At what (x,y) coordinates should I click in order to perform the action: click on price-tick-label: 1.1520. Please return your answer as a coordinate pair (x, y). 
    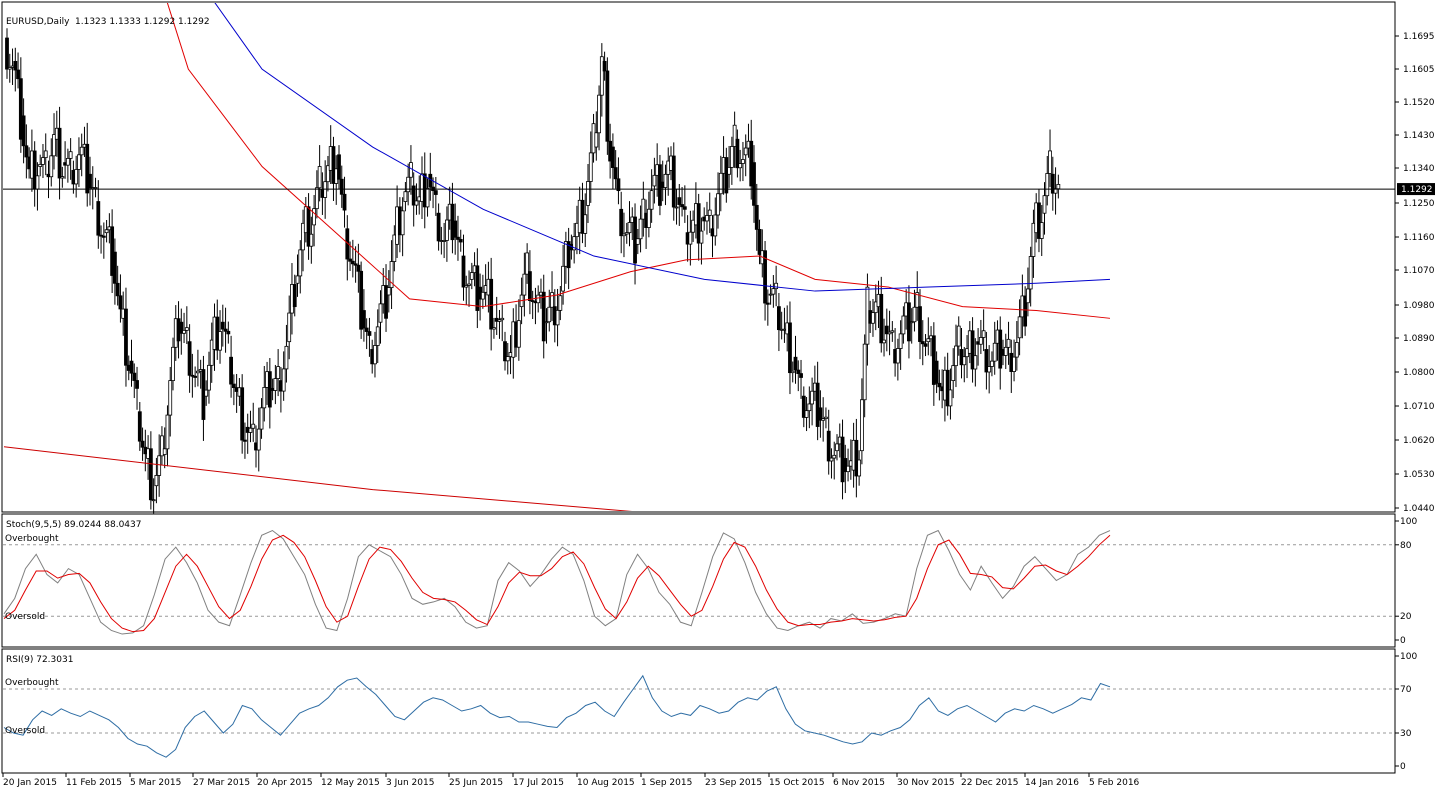
    Looking at the image, I should click on (1419, 103).